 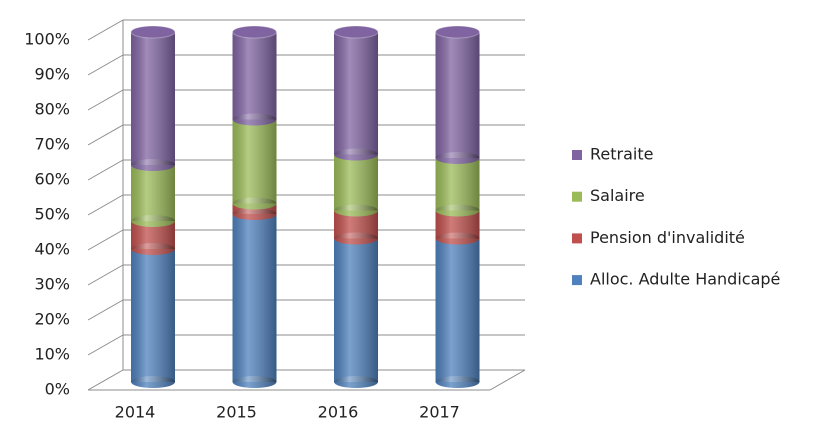 What do you see at coordinates (52, 109) in the screenshot?
I see `y-tick-label: 80%` at bounding box center [52, 109].